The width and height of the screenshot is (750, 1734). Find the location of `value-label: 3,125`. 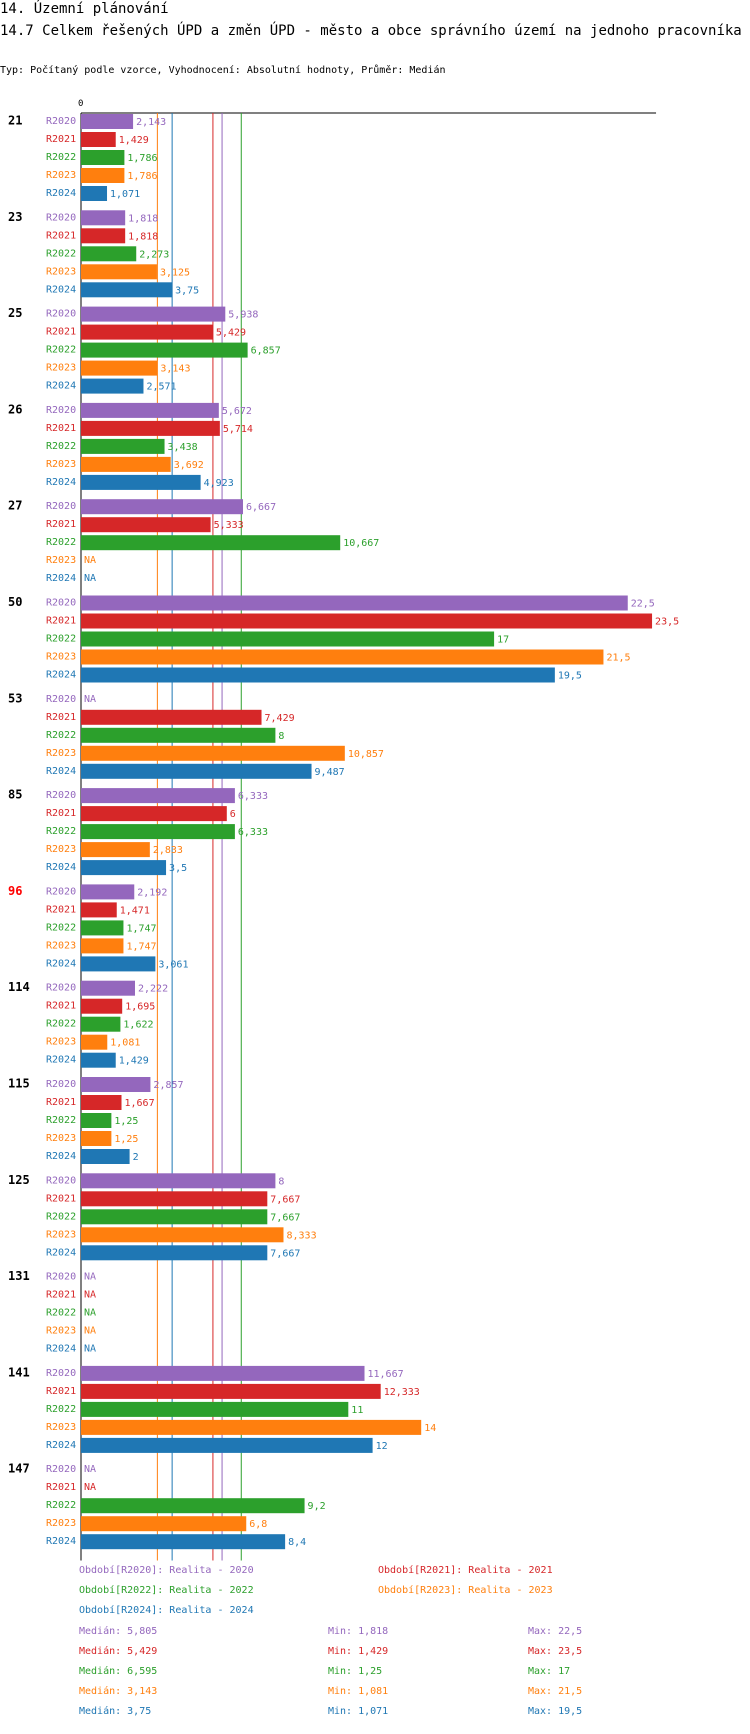

value-label: 3,125 is located at coordinates (175, 272).